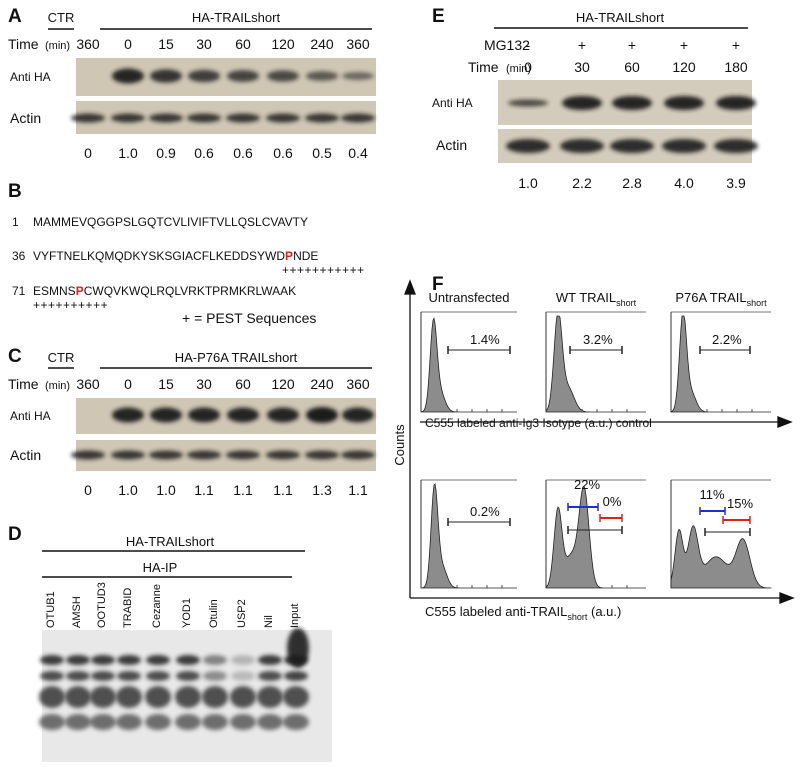 The width and height of the screenshot is (800, 767). Describe the element at coordinates (295, 616) in the screenshot. I see `lane-label: Input` at that location.